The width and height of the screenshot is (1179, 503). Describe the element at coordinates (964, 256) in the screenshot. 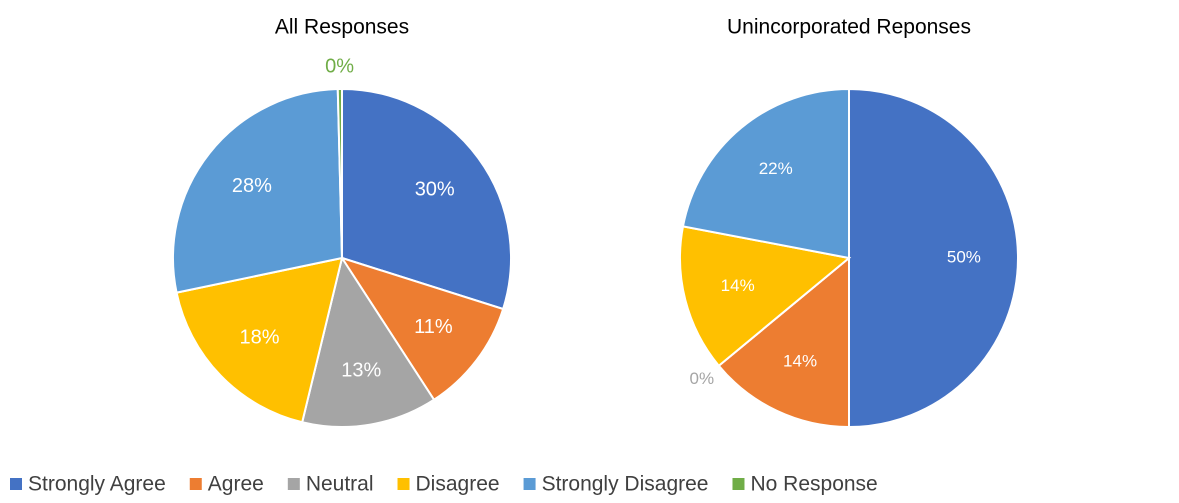

I see `data-label: 50%` at that location.